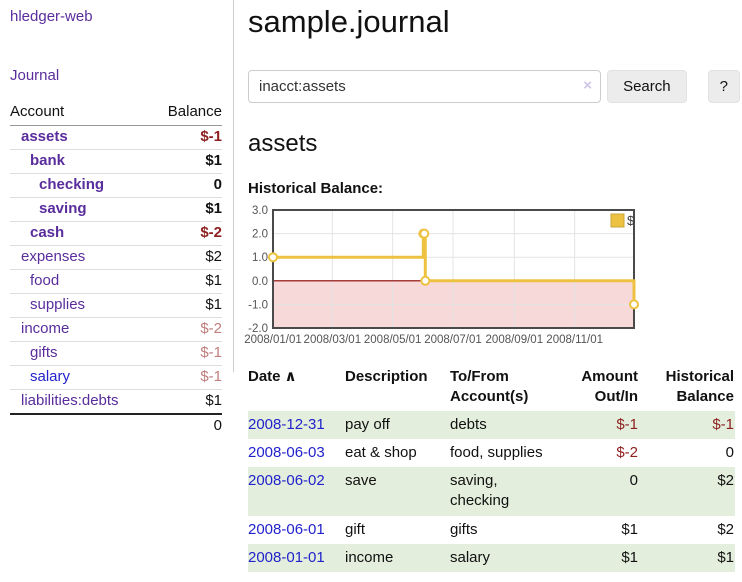  Describe the element at coordinates (723, 424) in the screenshot. I see `transaction-balance: $-1` at that location.